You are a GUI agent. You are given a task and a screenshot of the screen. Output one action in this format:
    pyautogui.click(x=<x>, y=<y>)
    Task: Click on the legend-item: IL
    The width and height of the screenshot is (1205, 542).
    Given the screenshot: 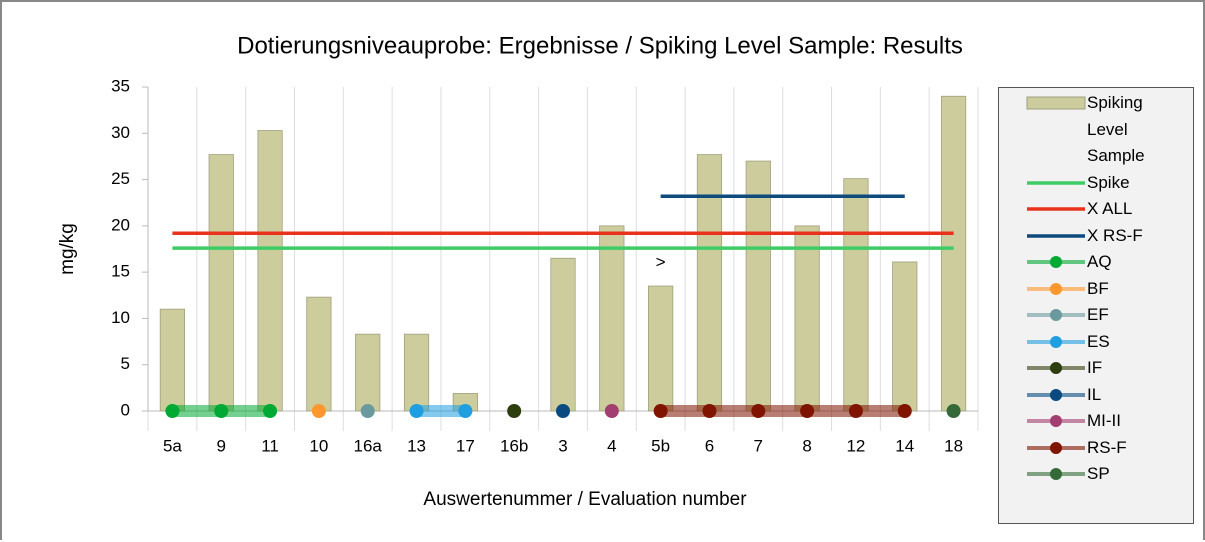 What is the action you would take?
    pyautogui.click(x=1096, y=395)
    